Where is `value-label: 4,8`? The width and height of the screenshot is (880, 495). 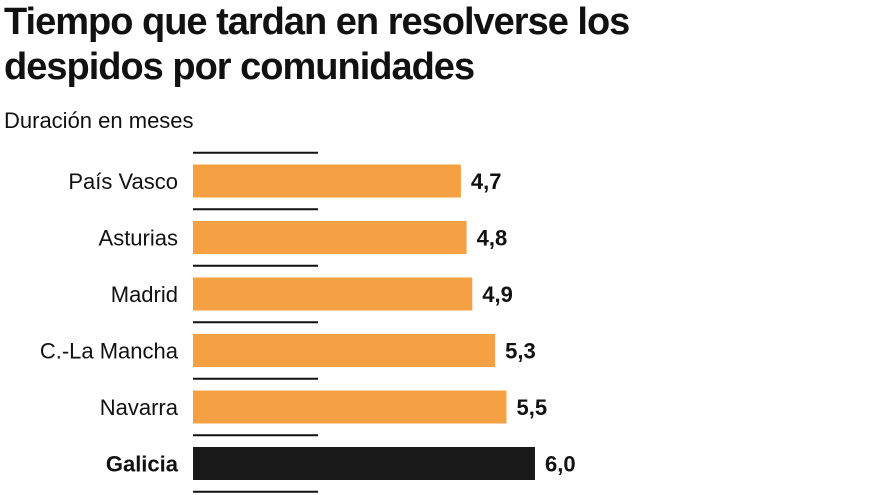
value-label: 4,8 is located at coordinates (492, 238).